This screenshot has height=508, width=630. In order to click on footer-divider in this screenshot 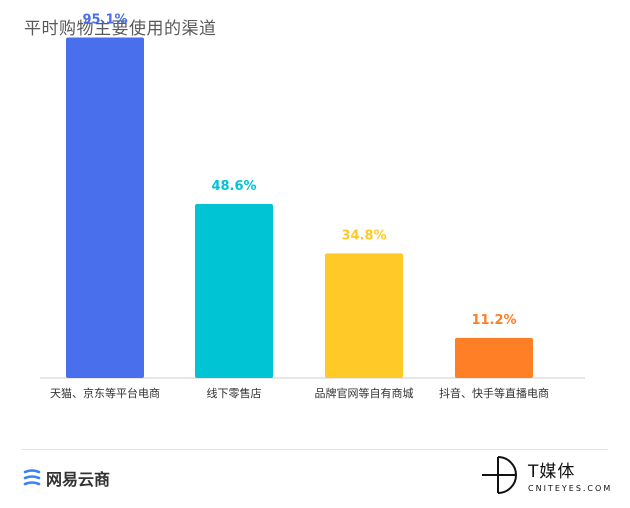, I will do `click(315, 449)`.